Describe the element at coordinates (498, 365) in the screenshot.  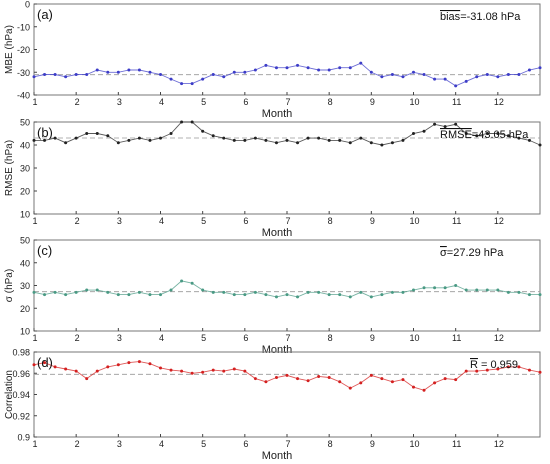
I see `statistic-value: = 0.959` at that location.